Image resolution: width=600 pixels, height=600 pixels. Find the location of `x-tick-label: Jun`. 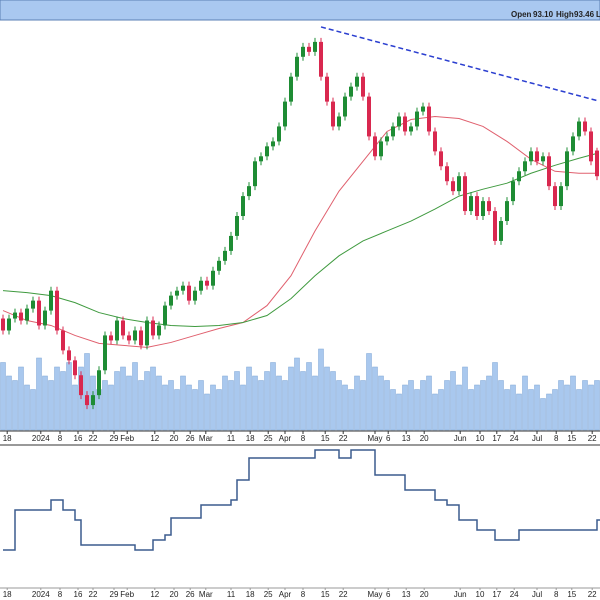

x-tick-label: Jun is located at coordinates (460, 438).